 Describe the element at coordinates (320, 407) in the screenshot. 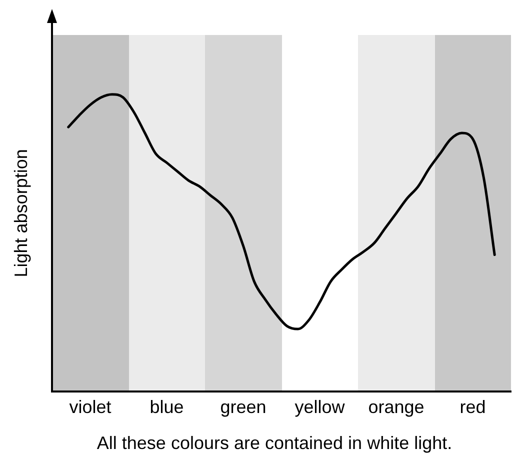

I see `x-tick-label: yellow` at that location.